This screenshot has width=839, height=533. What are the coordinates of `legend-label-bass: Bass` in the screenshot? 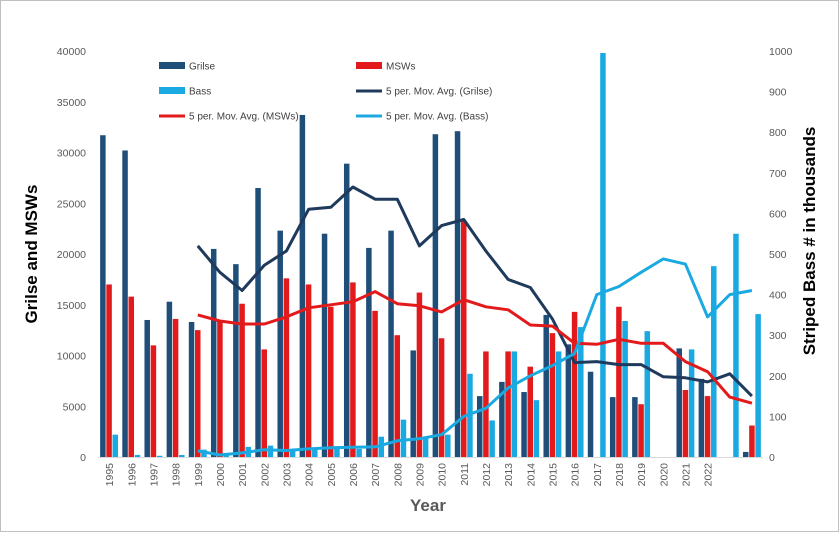 It's located at (200, 92).